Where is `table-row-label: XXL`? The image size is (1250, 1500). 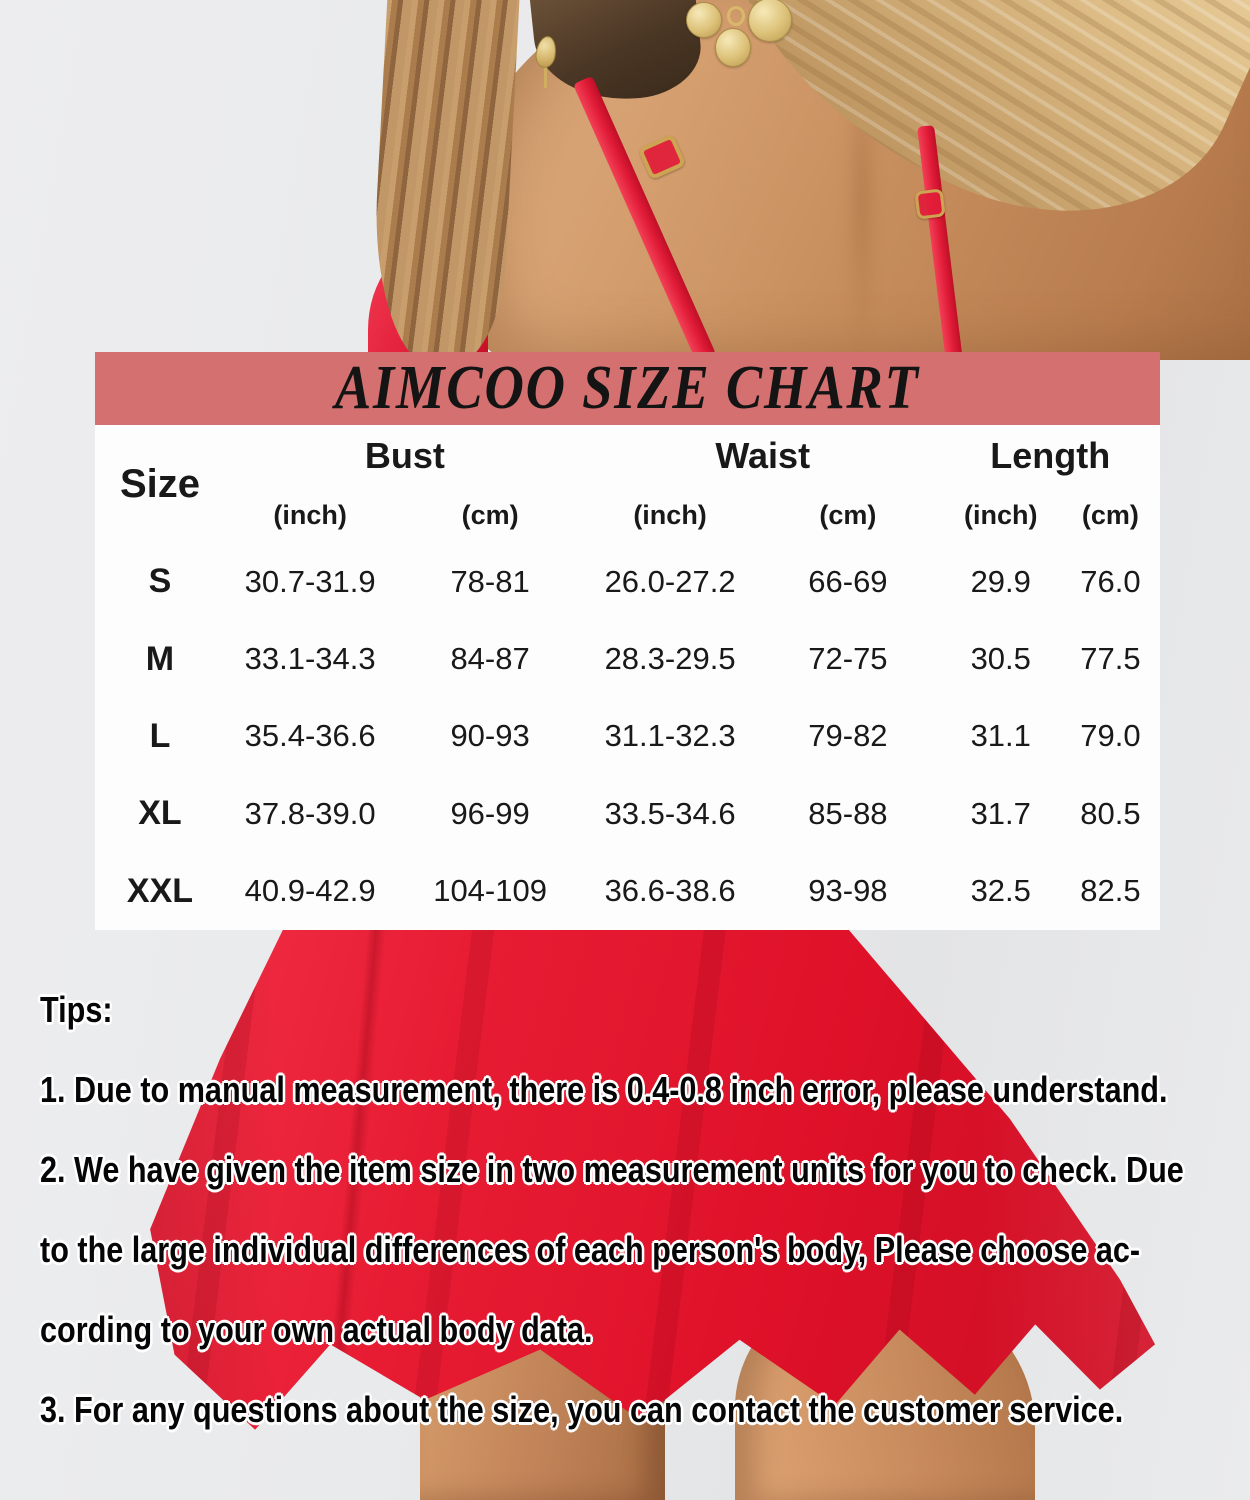
table-row-label: XXL is located at coordinates (160, 890).